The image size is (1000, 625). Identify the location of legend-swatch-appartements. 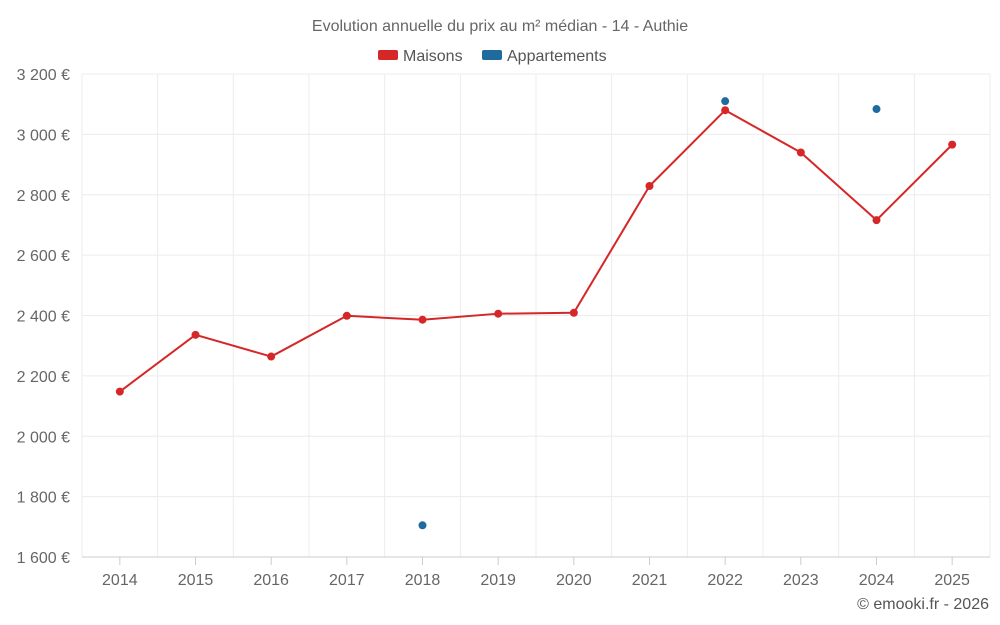
(492, 55).